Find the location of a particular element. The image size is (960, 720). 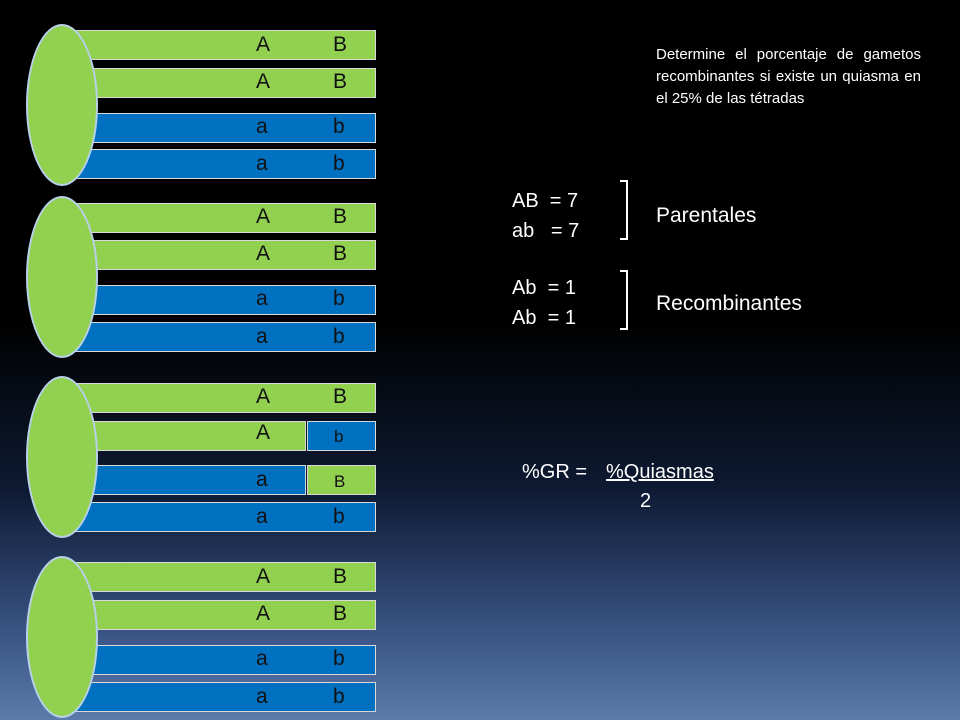

allele-4-2-left: A is located at coordinates (263, 613).